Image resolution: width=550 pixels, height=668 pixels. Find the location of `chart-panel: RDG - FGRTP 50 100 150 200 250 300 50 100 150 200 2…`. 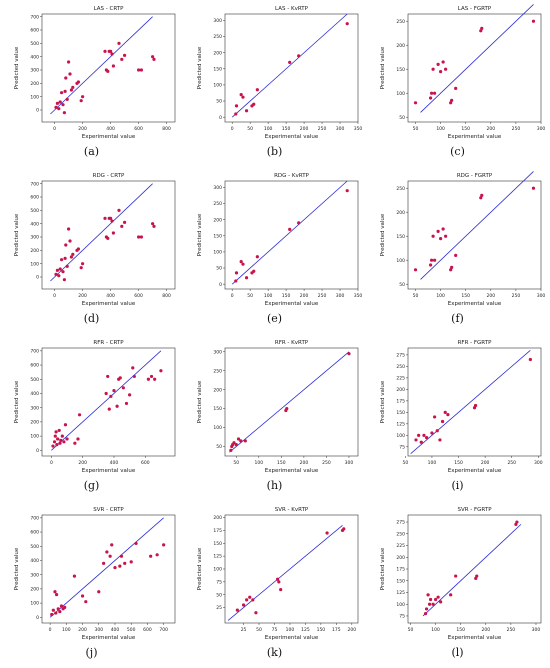

chart-panel: RDG - FGRTP 50 100 150 200 250 300 50 100 150 200 2… is located at coordinates (457, 250).